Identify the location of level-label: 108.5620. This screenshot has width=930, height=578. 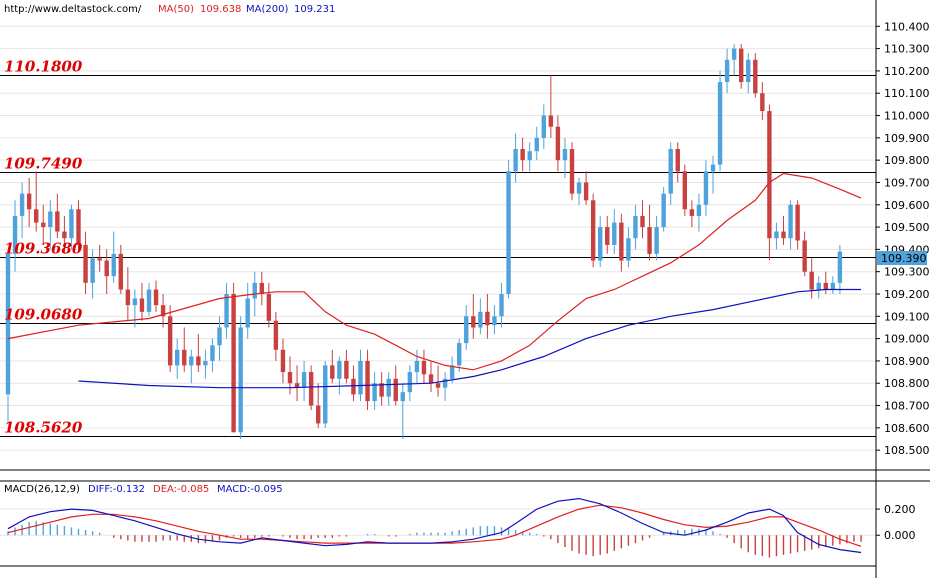
(43, 428).